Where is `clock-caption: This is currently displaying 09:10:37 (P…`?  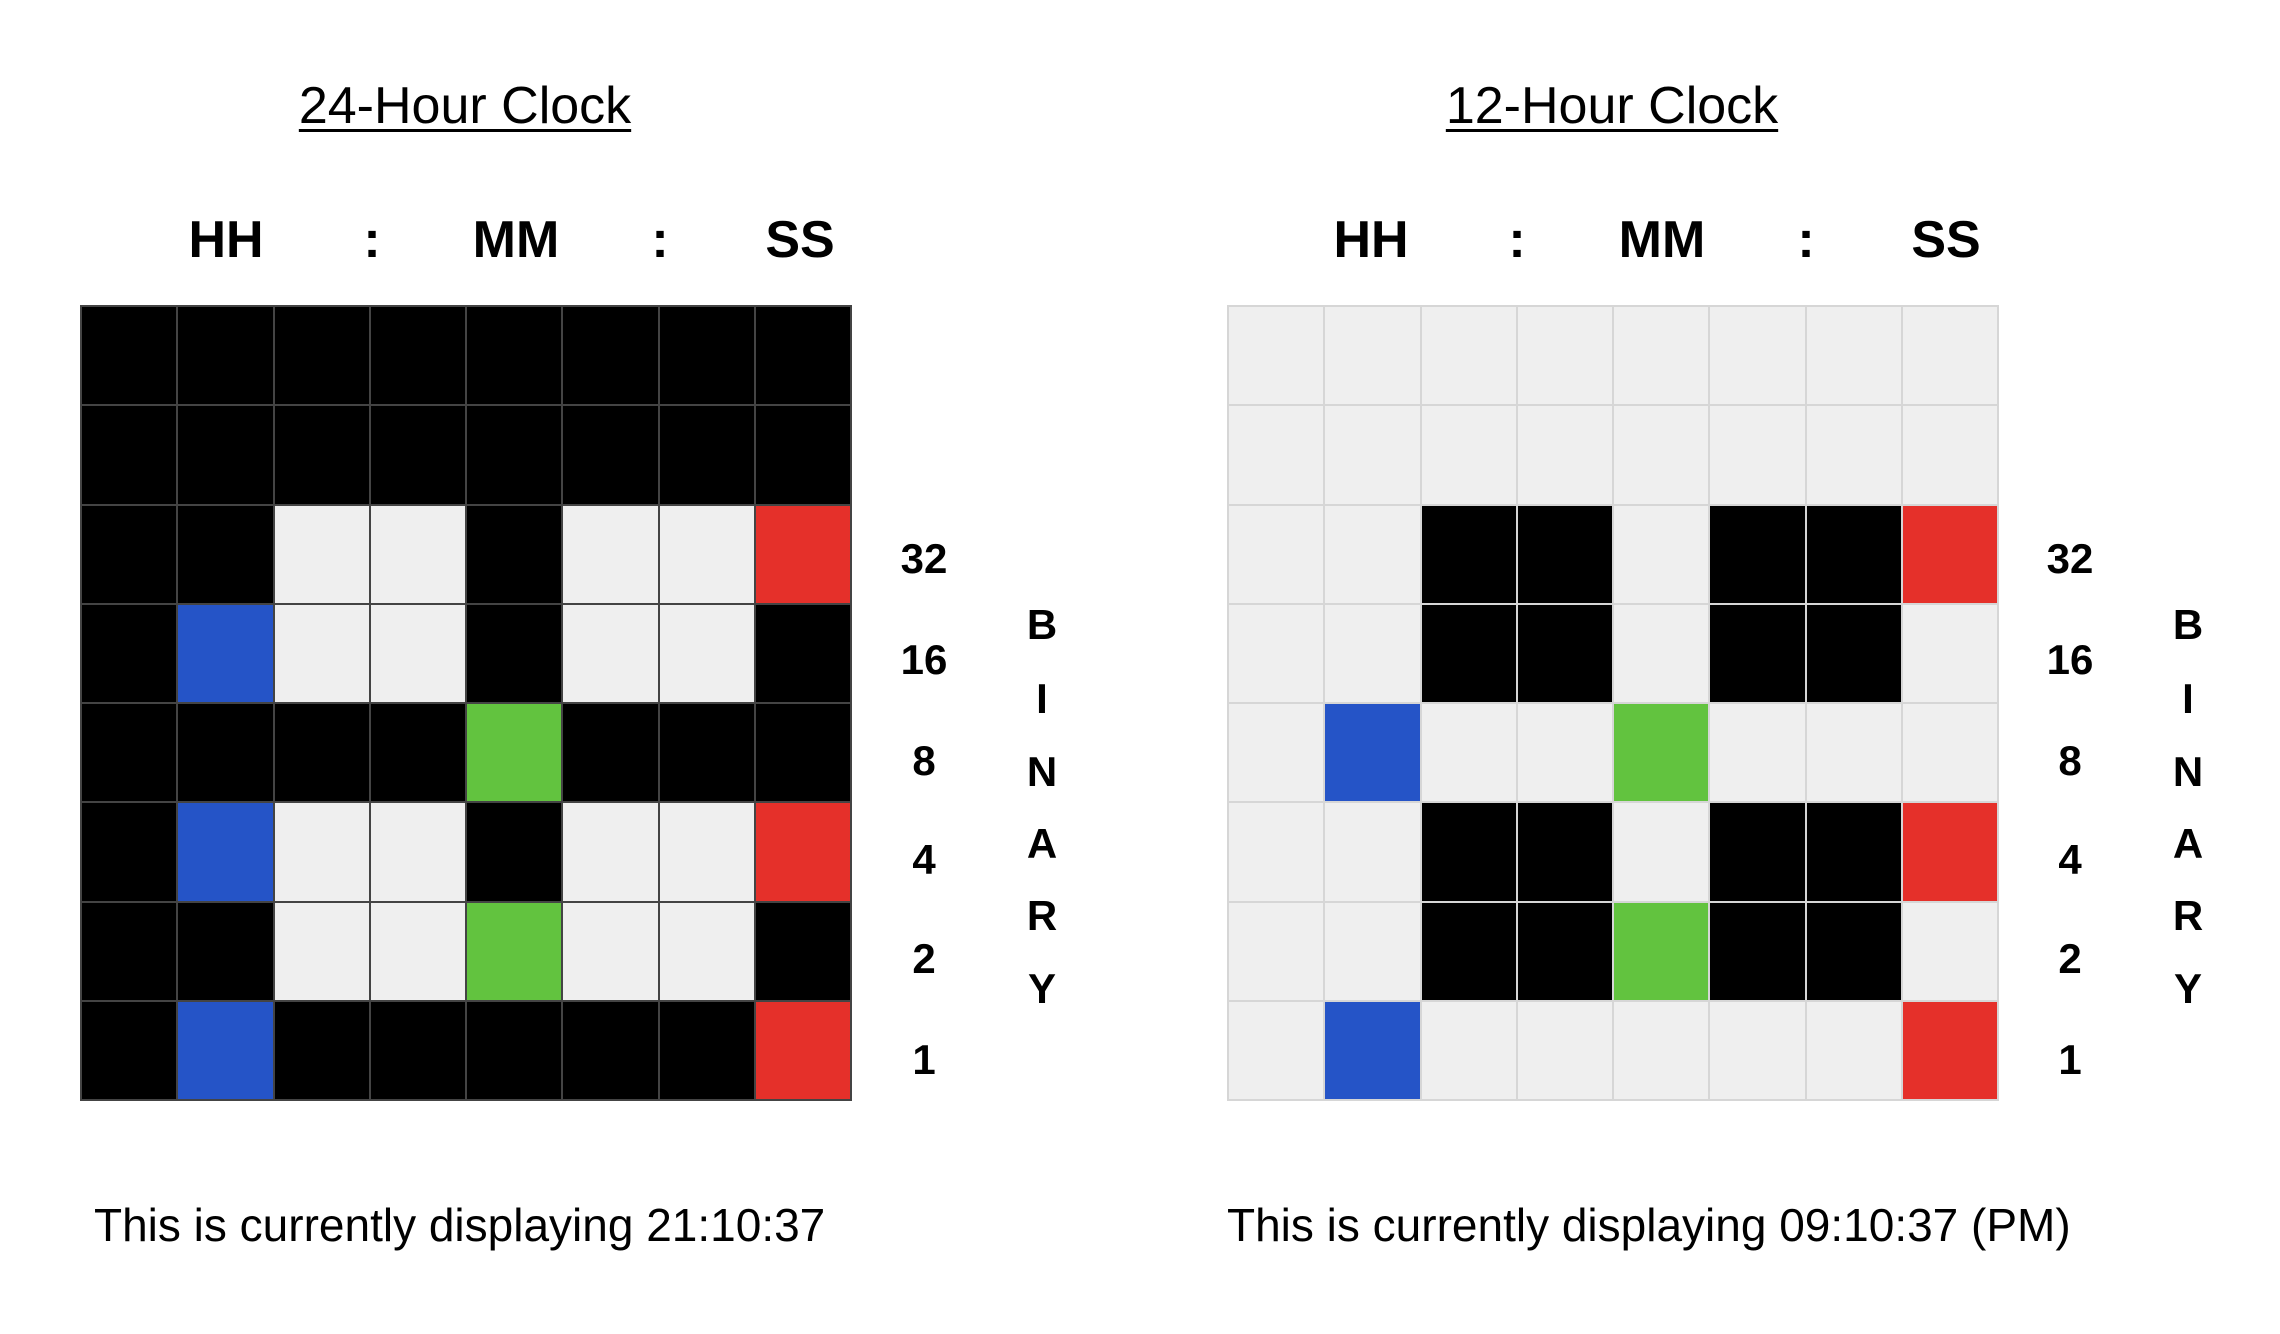
clock-caption: This is currently displaying 09:10:37 (P… is located at coordinates (1649, 1225).